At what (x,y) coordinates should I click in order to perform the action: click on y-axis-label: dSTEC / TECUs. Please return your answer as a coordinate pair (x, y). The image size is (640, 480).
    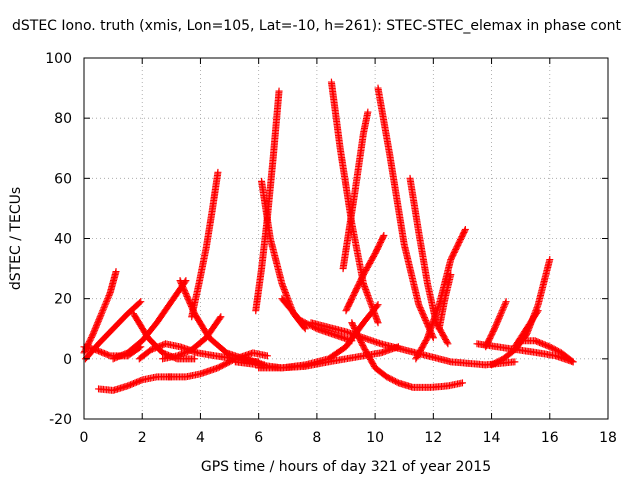
    Looking at the image, I should click on (16, 238).